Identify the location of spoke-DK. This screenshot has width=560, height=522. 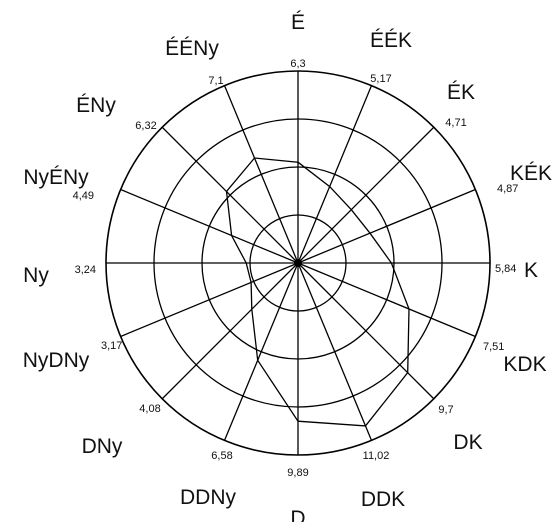
(366, 331).